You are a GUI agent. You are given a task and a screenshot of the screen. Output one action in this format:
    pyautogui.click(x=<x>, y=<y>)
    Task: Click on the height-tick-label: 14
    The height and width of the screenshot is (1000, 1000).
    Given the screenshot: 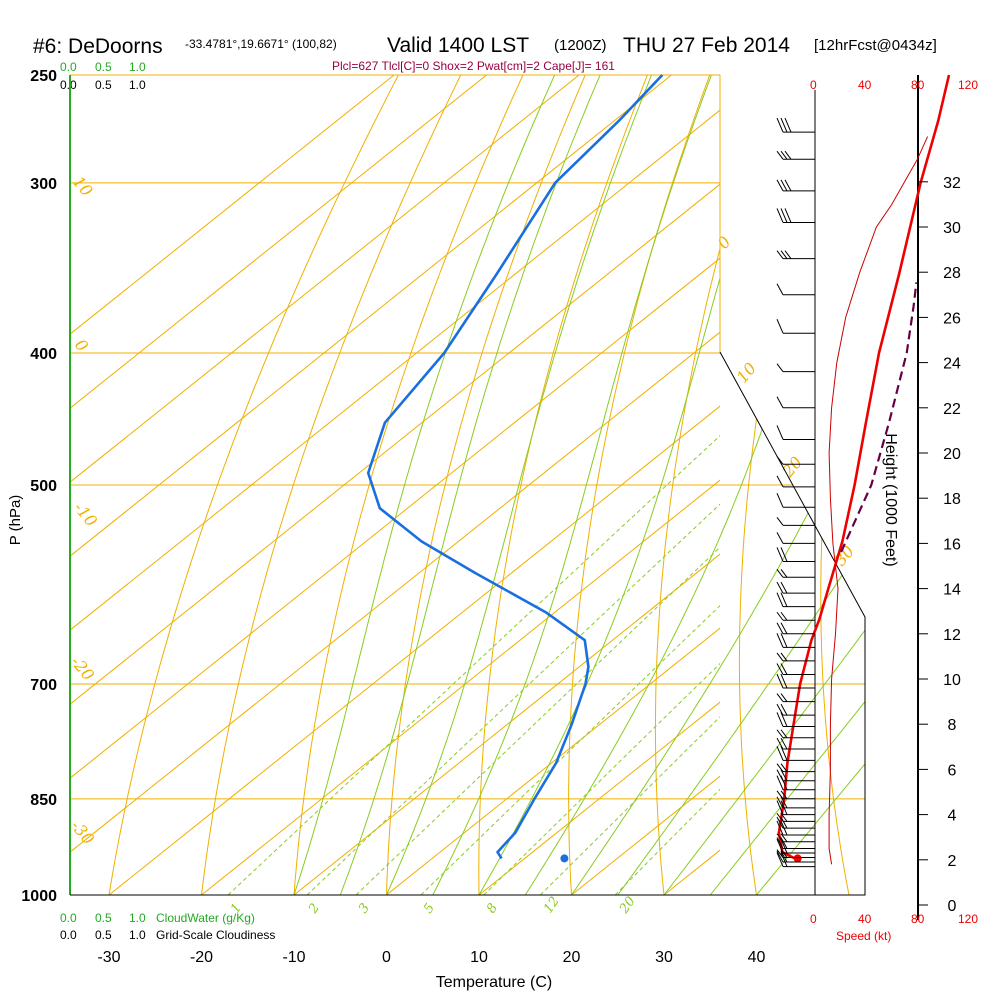 What is the action you would take?
    pyautogui.click(x=952, y=590)
    